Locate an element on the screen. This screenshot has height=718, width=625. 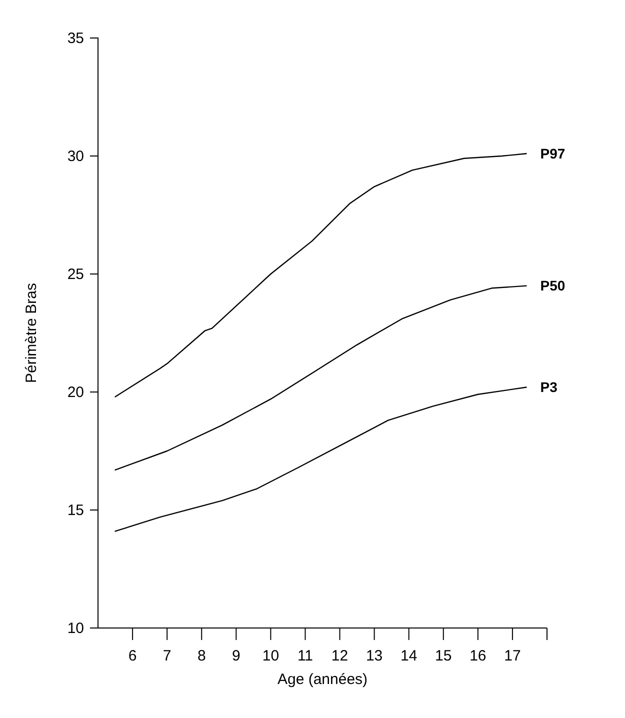
x-tick-label: 17 is located at coordinates (512, 656).